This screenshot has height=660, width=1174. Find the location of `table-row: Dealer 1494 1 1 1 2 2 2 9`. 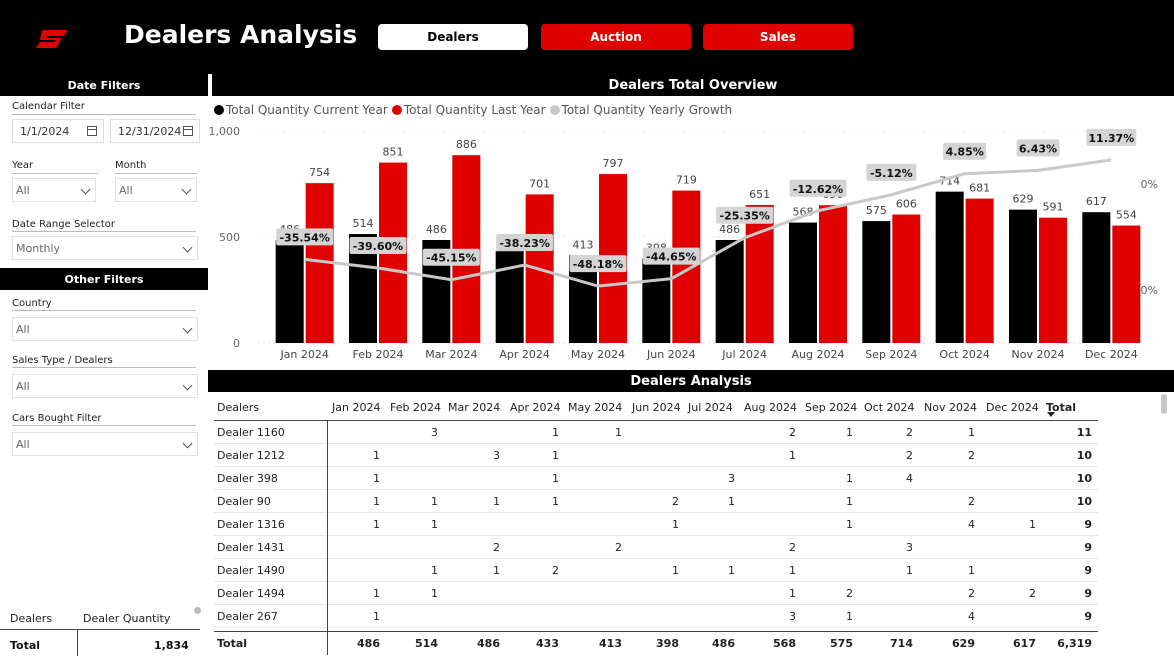

table-row: Dealer 1494 1 1 1 2 2 2 9 is located at coordinates (656, 593).